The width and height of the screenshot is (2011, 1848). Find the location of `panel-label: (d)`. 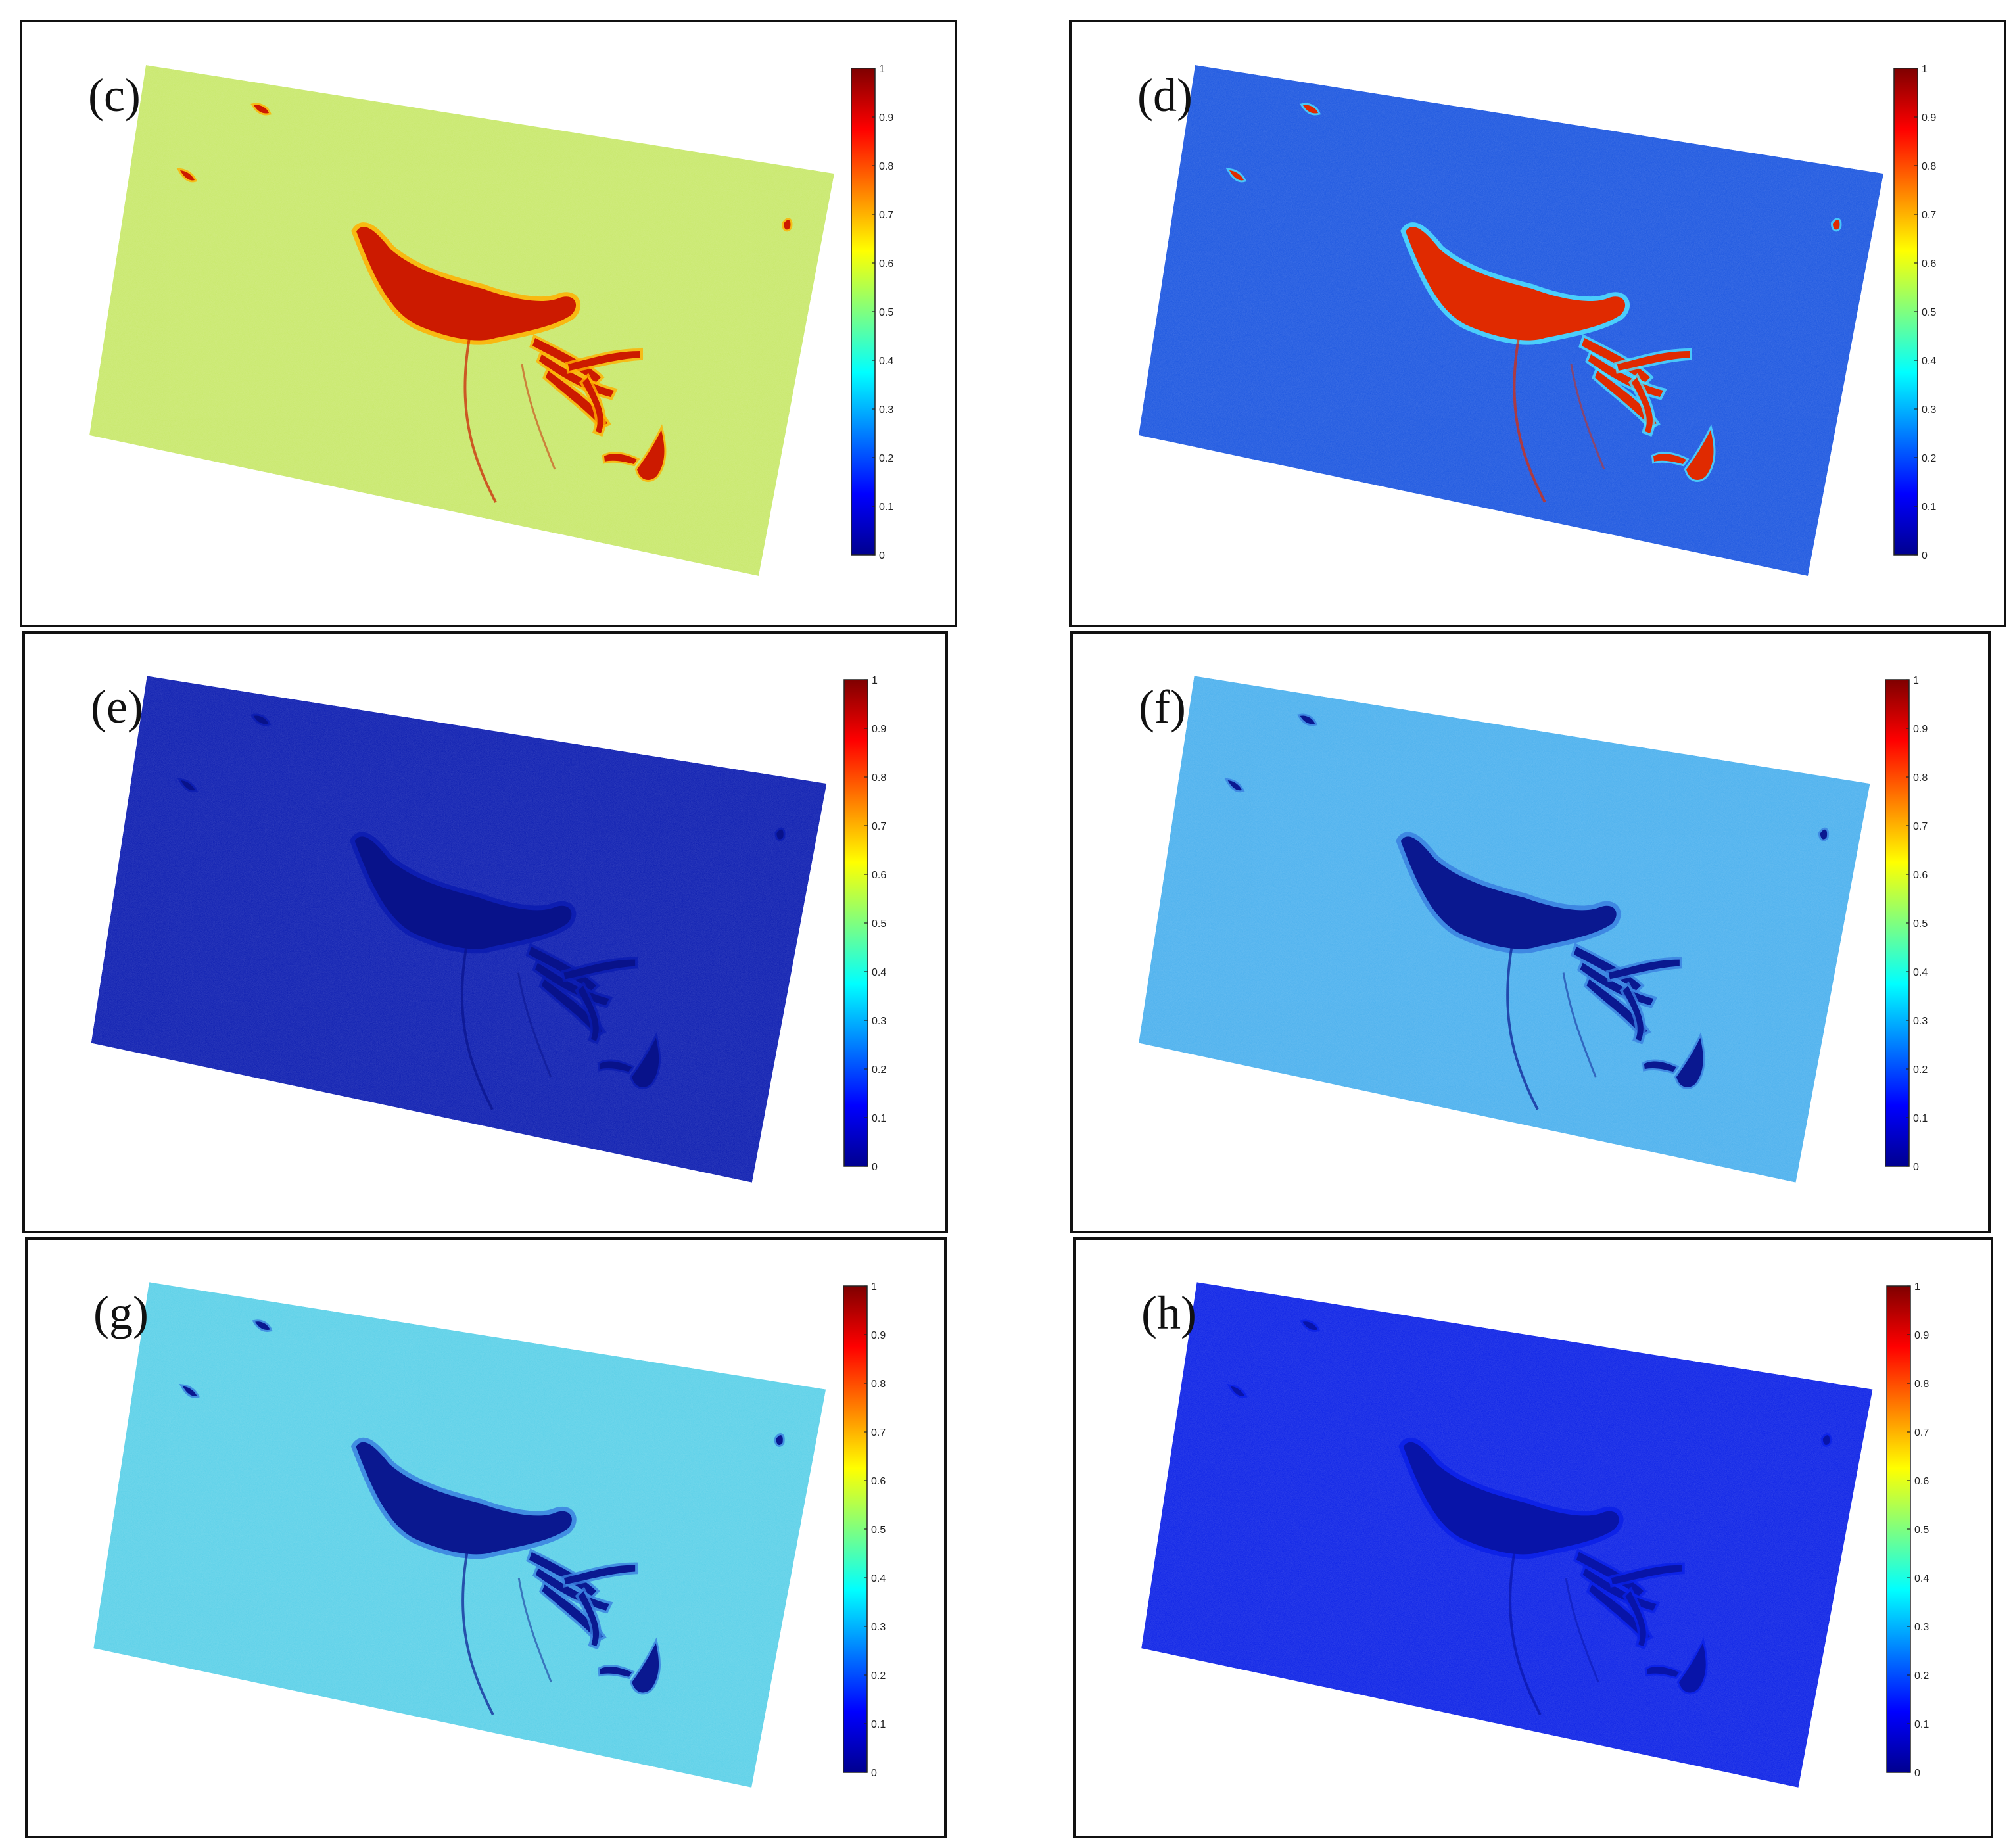

panel-label: (d) is located at coordinates (1165, 95).